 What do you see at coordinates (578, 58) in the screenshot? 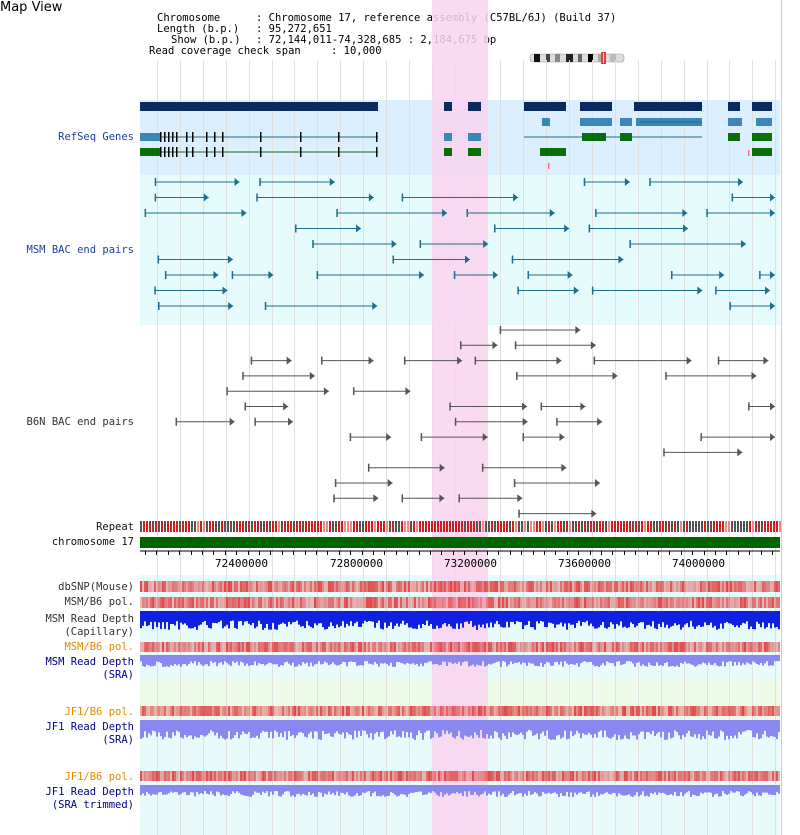
I see `chromosome-ideogram` at bounding box center [578, 58].